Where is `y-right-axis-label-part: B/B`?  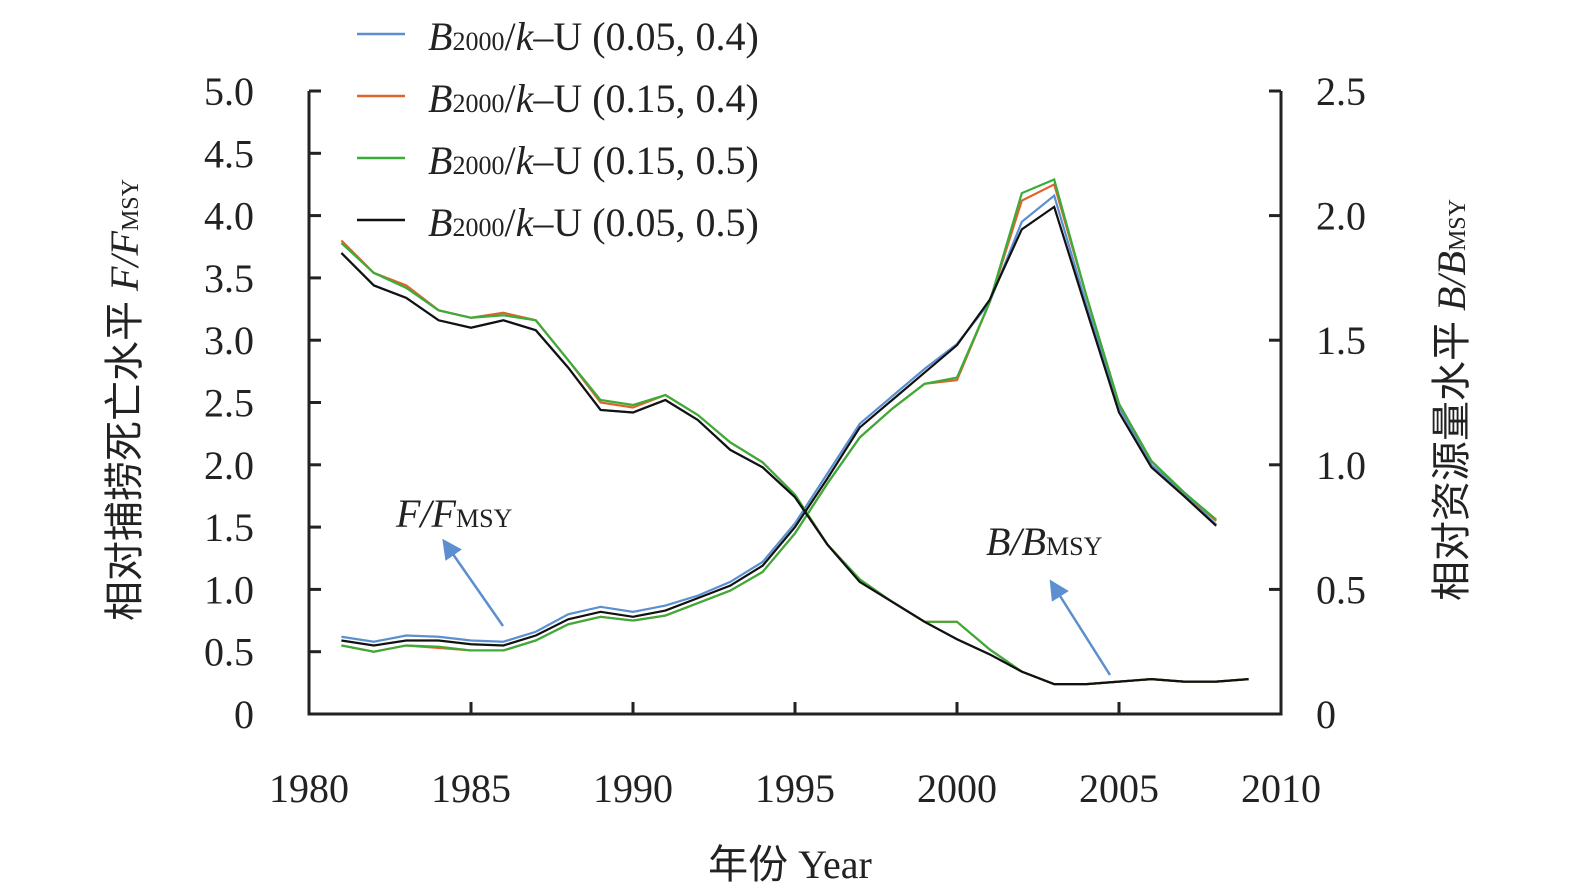 y-right-axis-label-part: B/B is located at coordinates (1451, 281).